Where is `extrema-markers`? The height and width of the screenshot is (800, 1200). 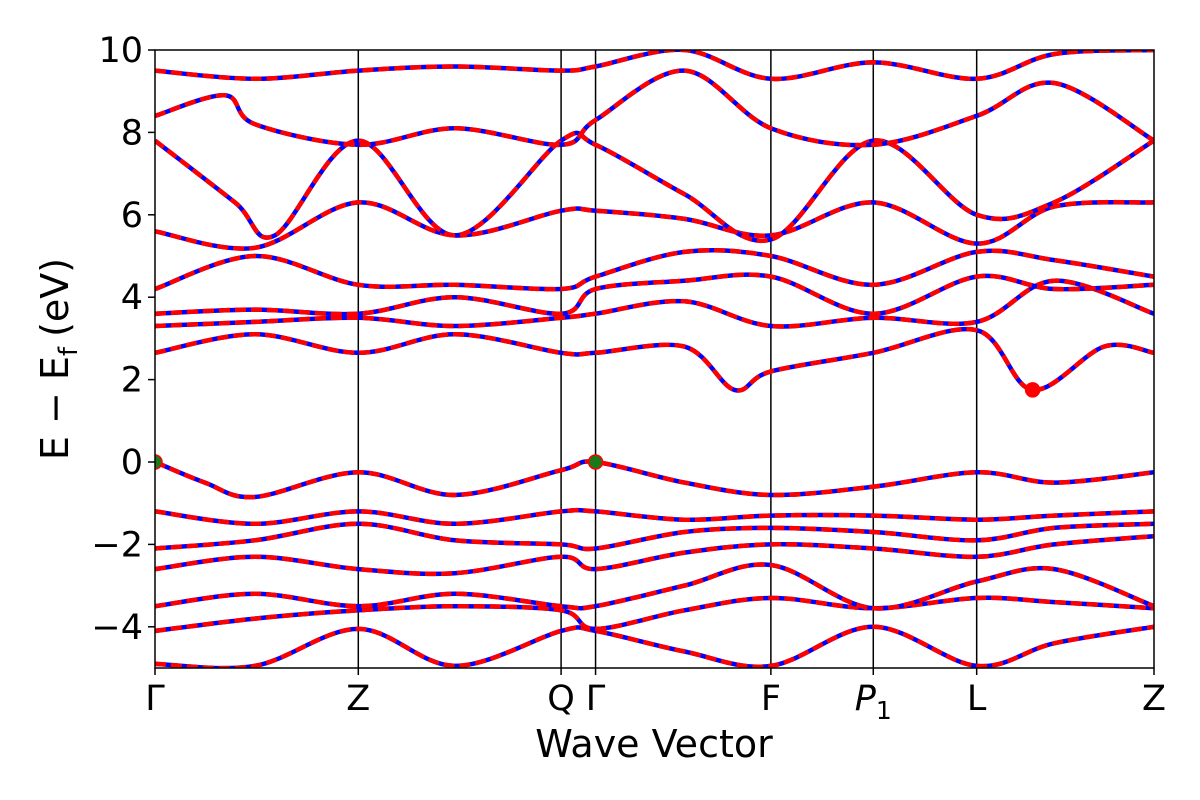 extrema-markers is located at coordinates (598, 426).